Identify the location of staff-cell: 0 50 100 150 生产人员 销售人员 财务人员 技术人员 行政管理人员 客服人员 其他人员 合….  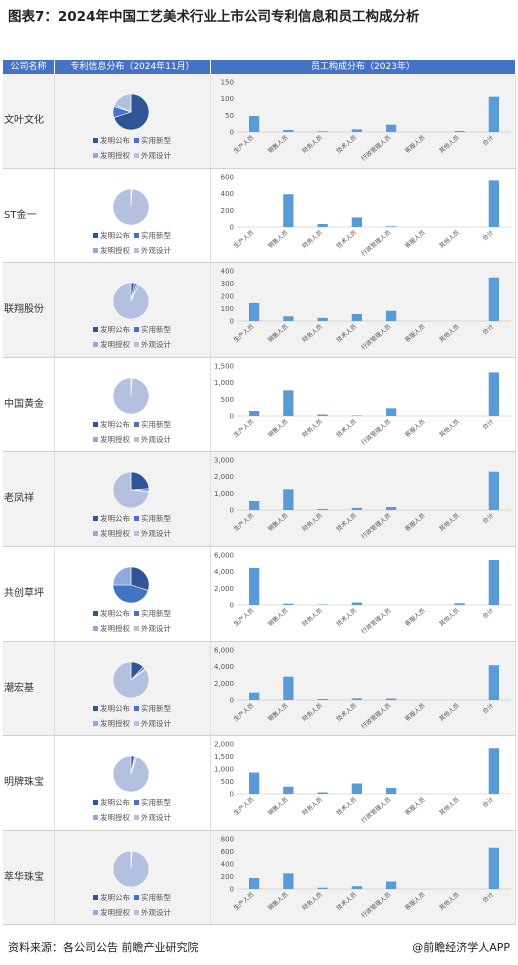
(363, 121).